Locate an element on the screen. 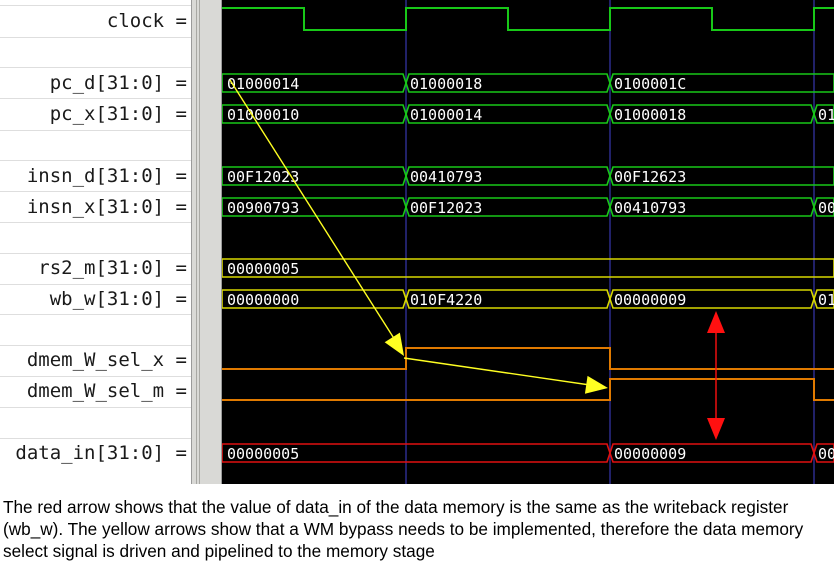  pc-d-bus-value: 0100001C is located at coordinates (650, 84).